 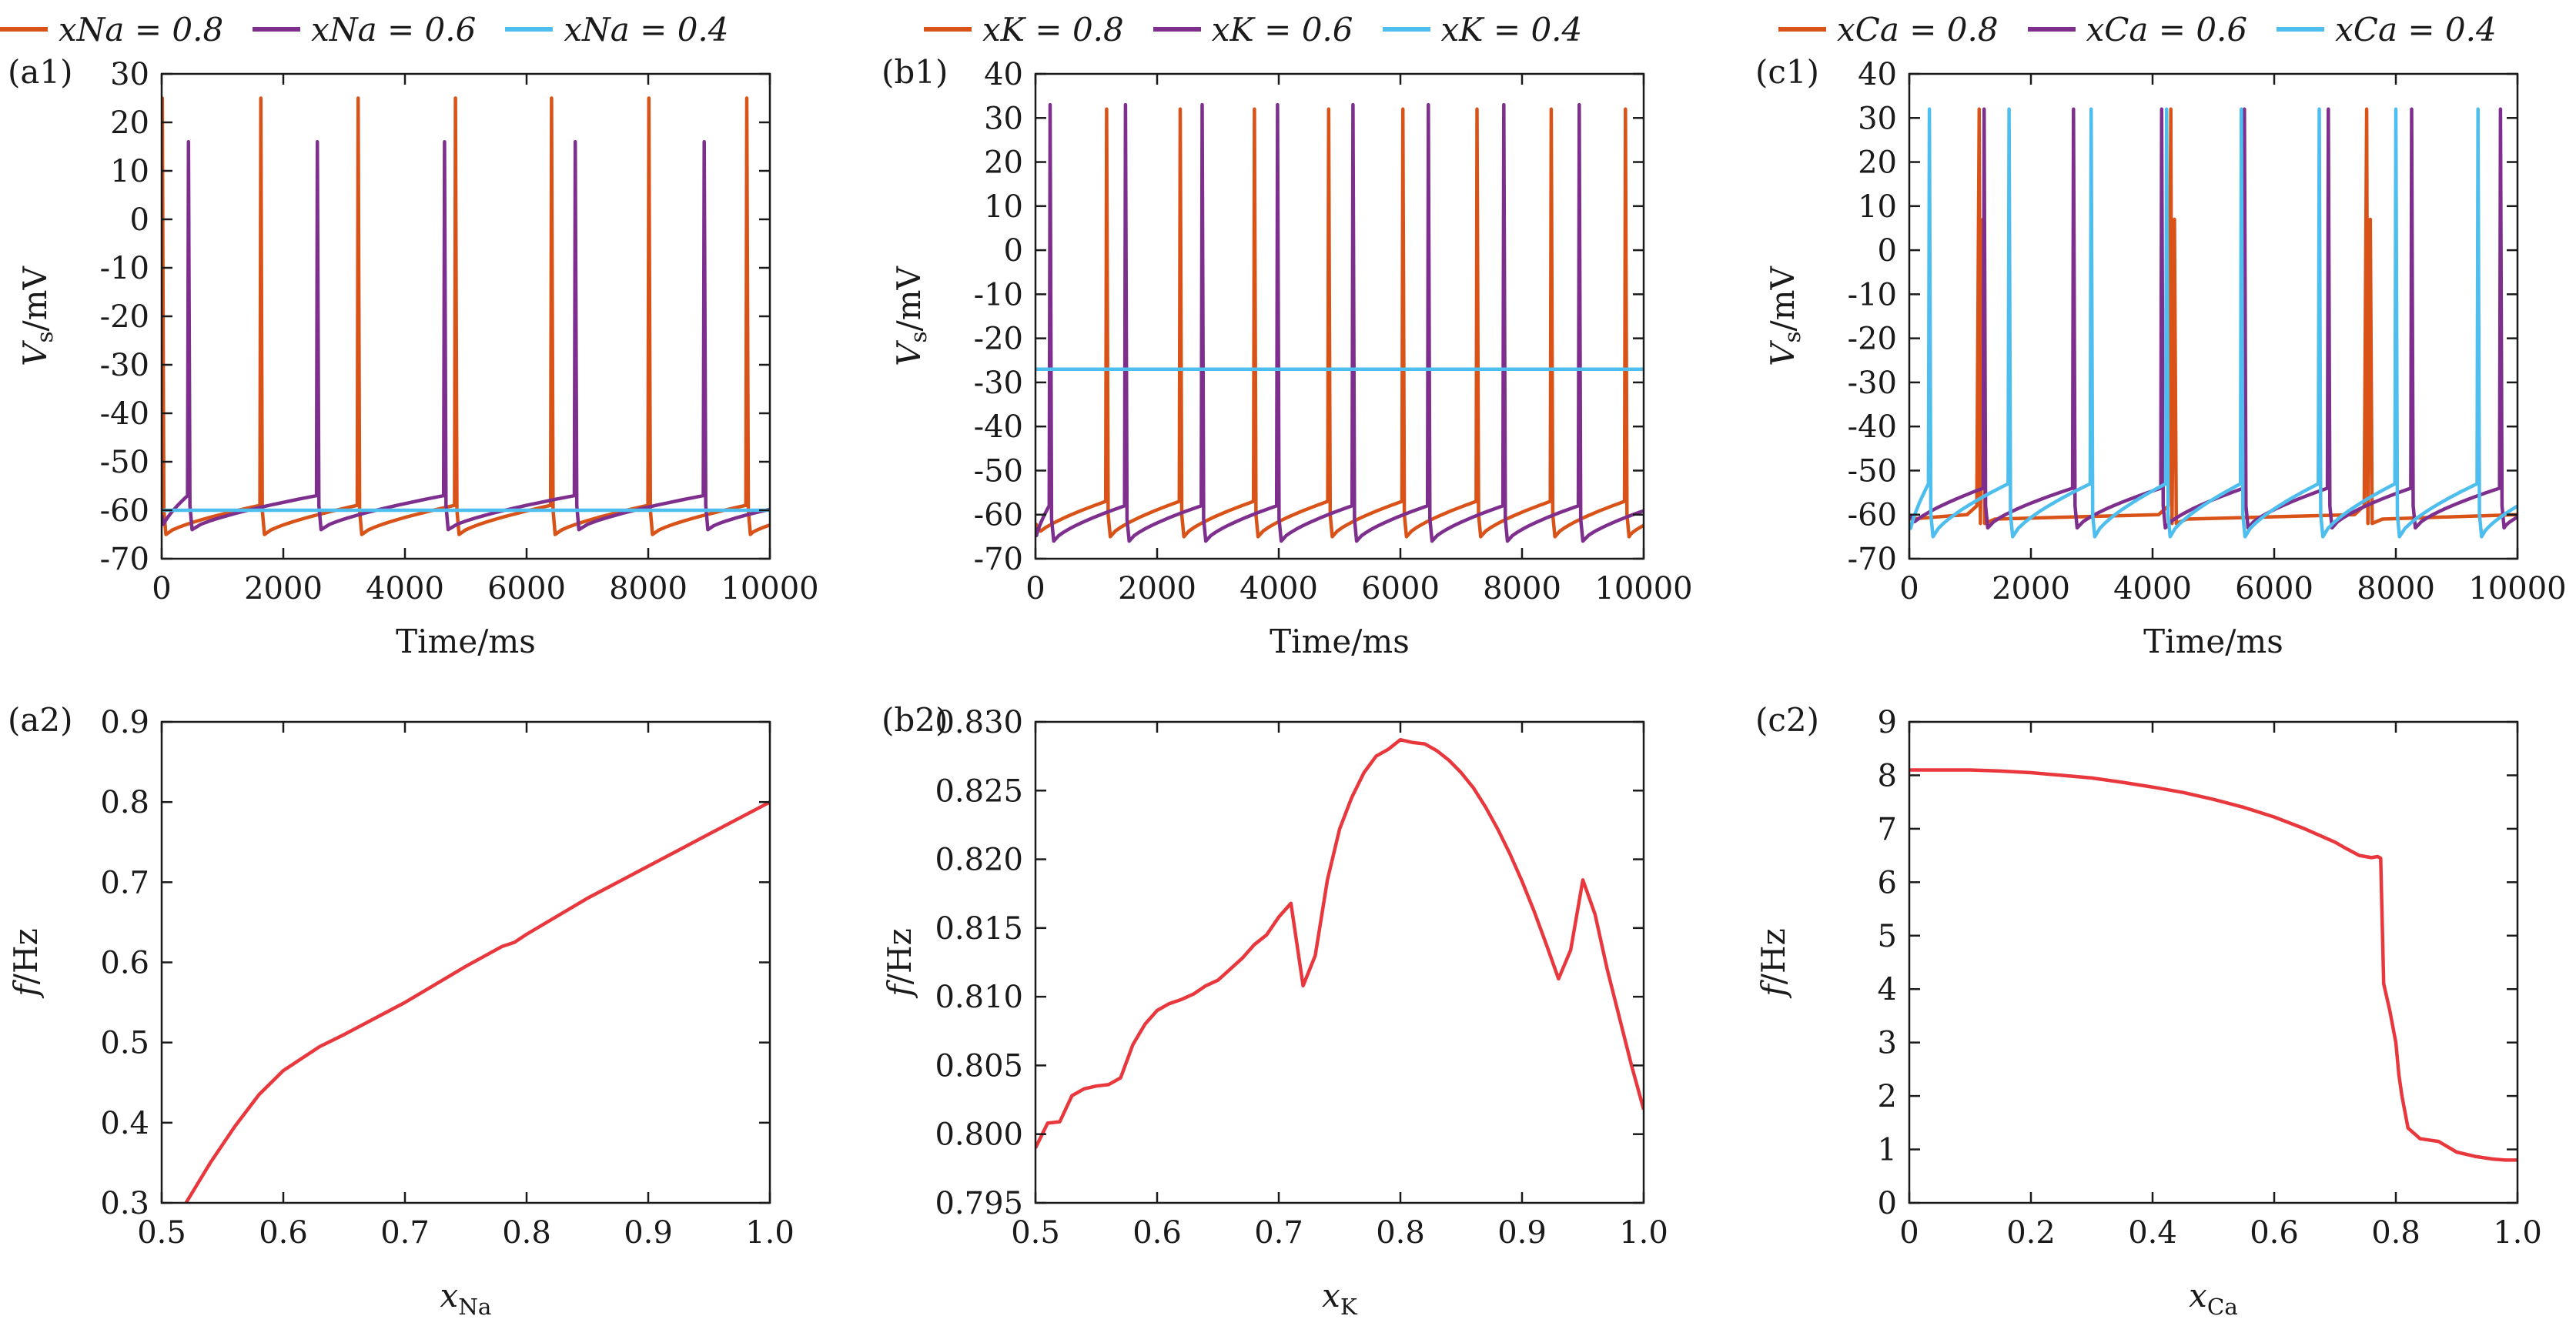 What do you see at coordinates (915, 72) in the screenshot?
I see `panel-label: (b1)` at bounding box center [915, 72].